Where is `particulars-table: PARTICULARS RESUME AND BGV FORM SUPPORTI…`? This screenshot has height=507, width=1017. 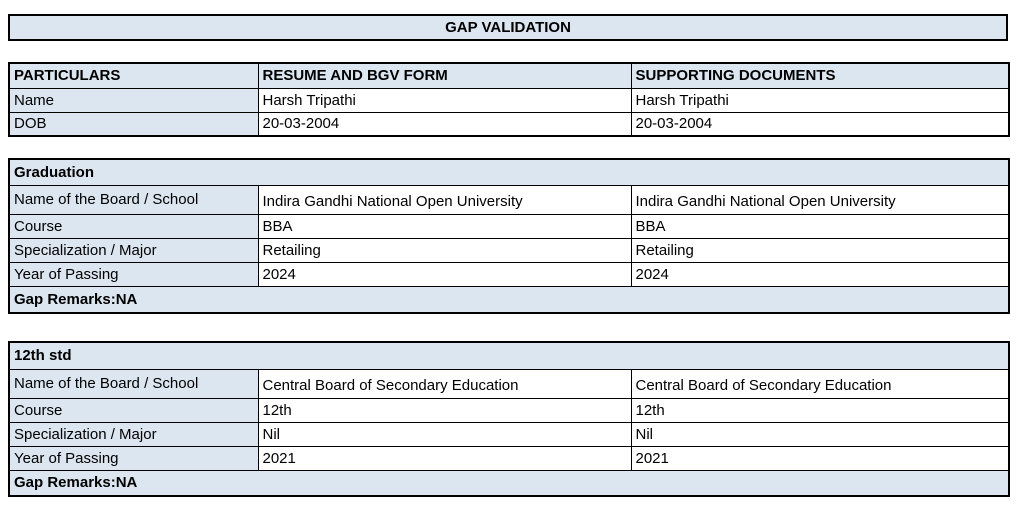 particulars-table: PARTICULARS RESUME AND BGV FORM SUPPORTI… is located at coordinates (509, 99).